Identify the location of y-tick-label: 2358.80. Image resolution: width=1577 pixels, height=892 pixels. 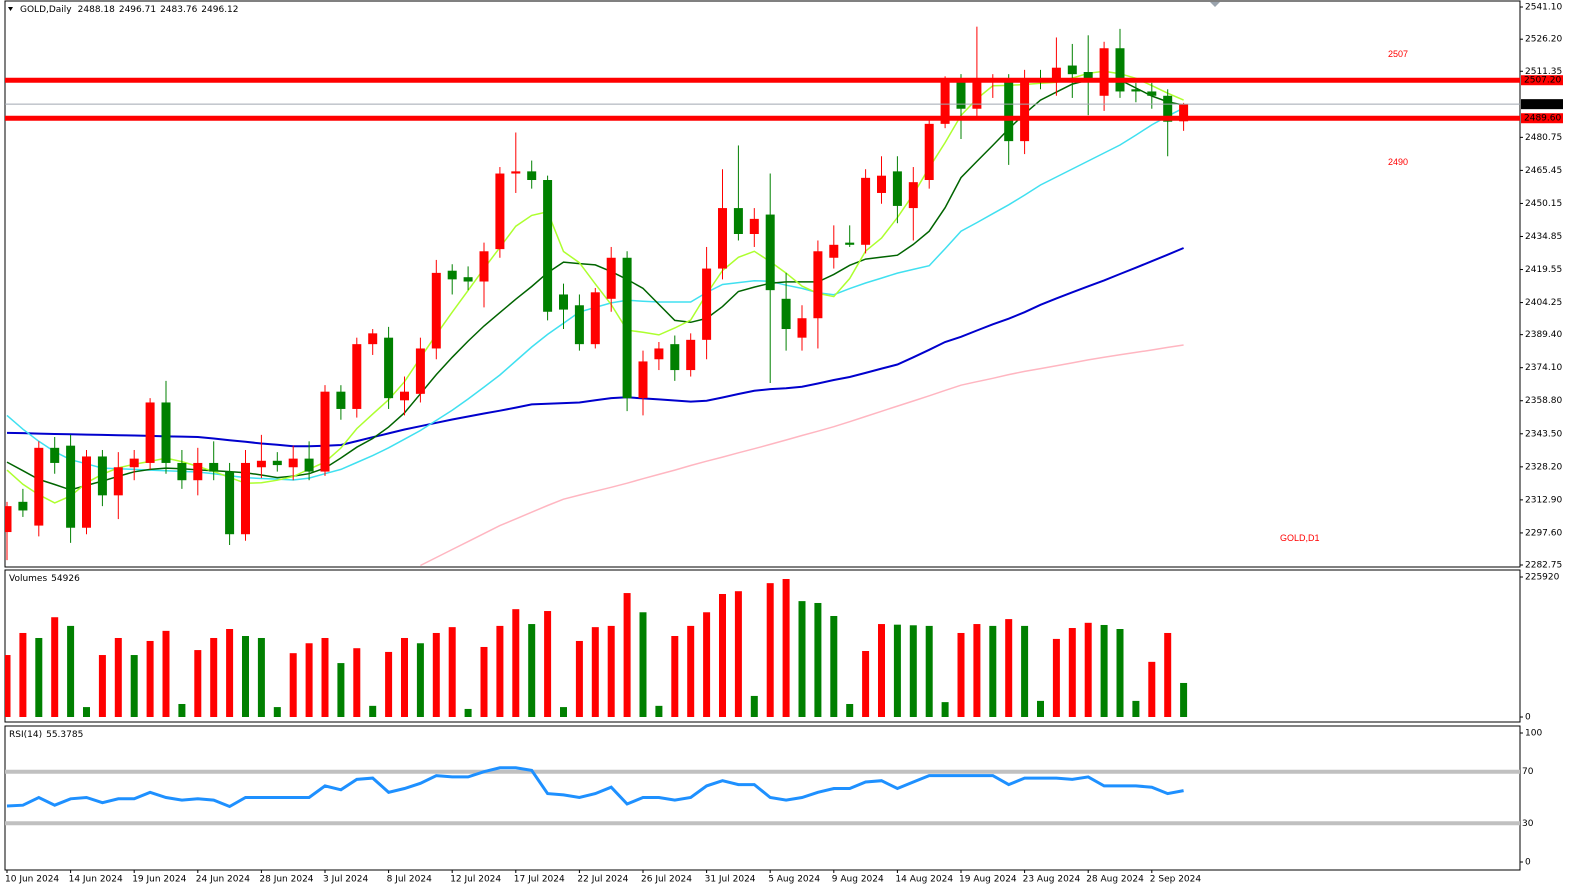
(1543, 401).